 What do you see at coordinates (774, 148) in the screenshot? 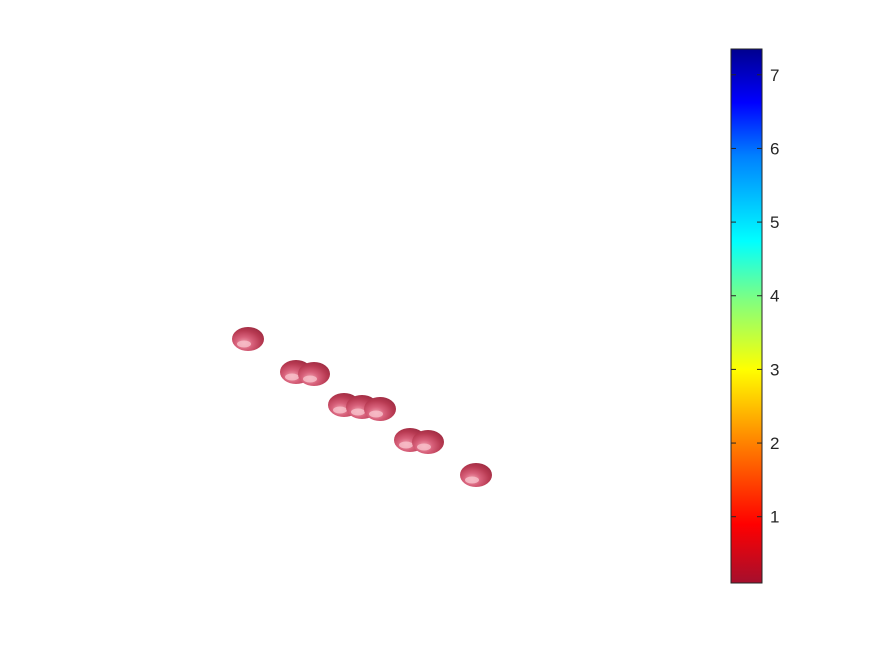
I see `colorbar-tick-label: 6` at bounding box center [774, 148].